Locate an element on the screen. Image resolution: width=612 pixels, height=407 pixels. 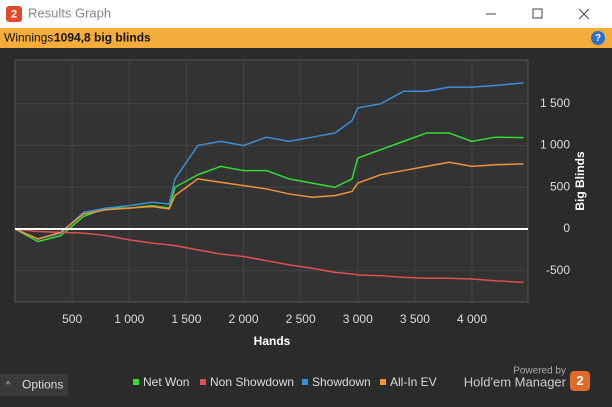
x-tick-label: 2 000 is located at coordinates (243, 319).